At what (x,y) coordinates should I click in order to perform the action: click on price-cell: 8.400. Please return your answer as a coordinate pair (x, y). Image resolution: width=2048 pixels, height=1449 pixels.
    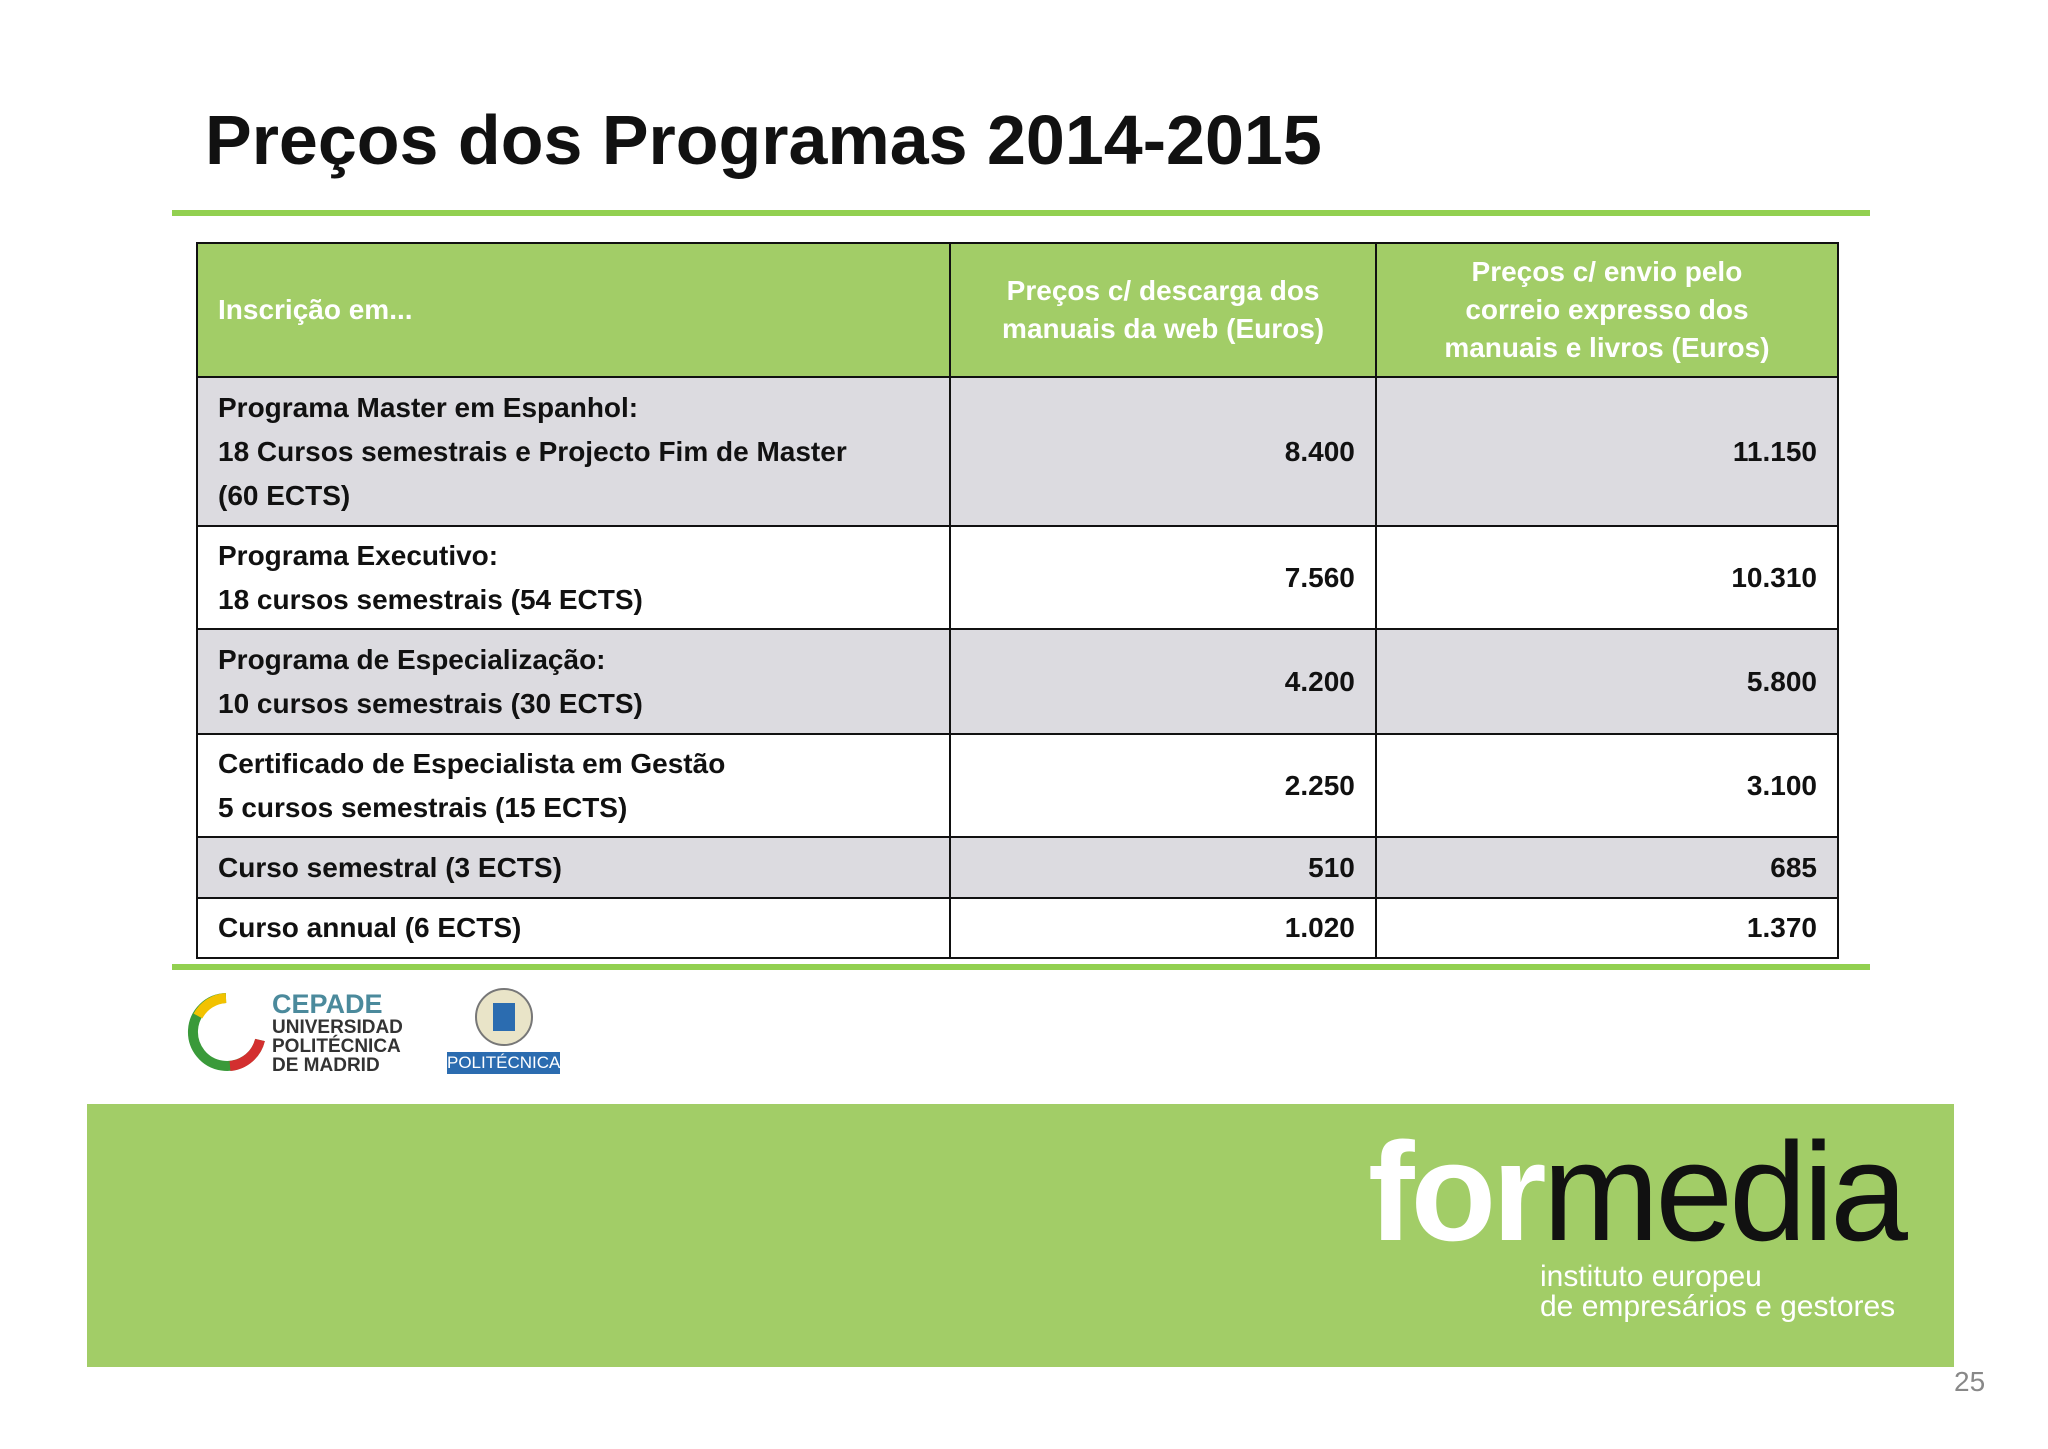
    Looking at the image, I should click on (1163, 451).